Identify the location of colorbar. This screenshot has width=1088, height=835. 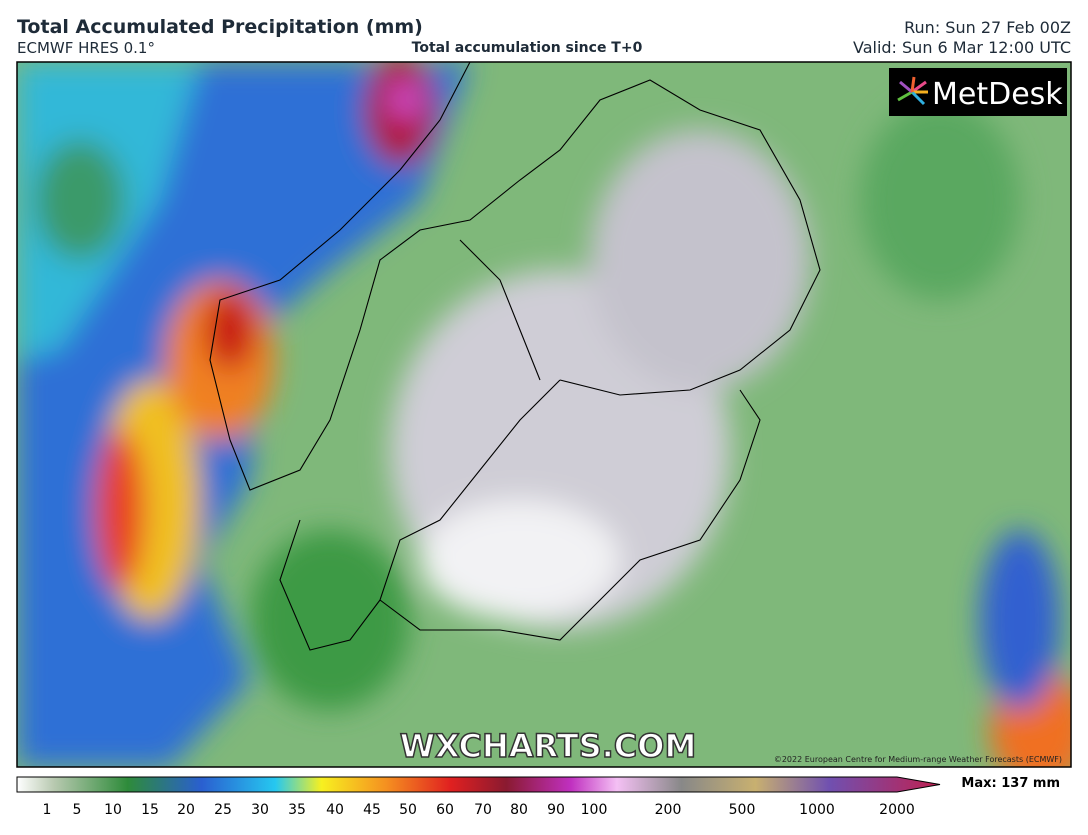
(478, 784).